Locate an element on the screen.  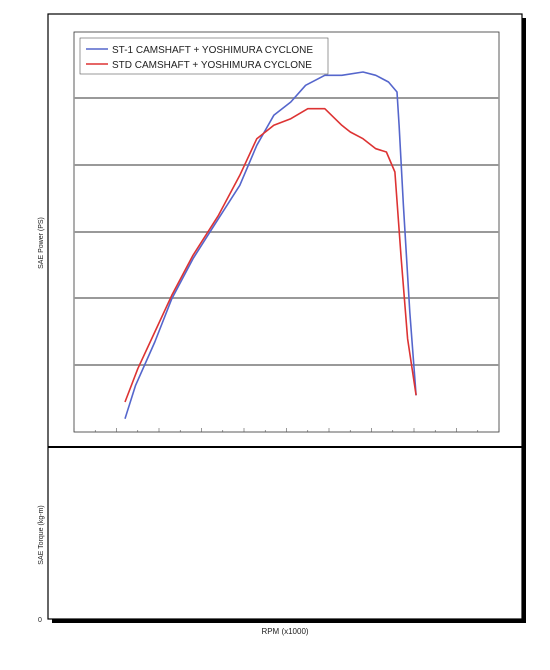
legend-box is located at coordinates (204, 56).